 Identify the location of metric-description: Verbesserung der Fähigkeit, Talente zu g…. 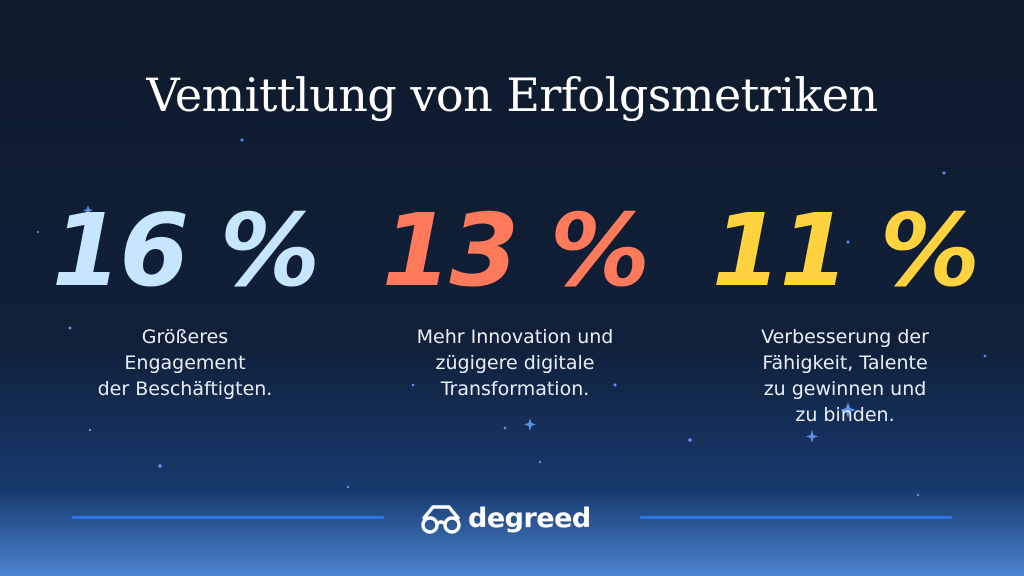
(845, 376).